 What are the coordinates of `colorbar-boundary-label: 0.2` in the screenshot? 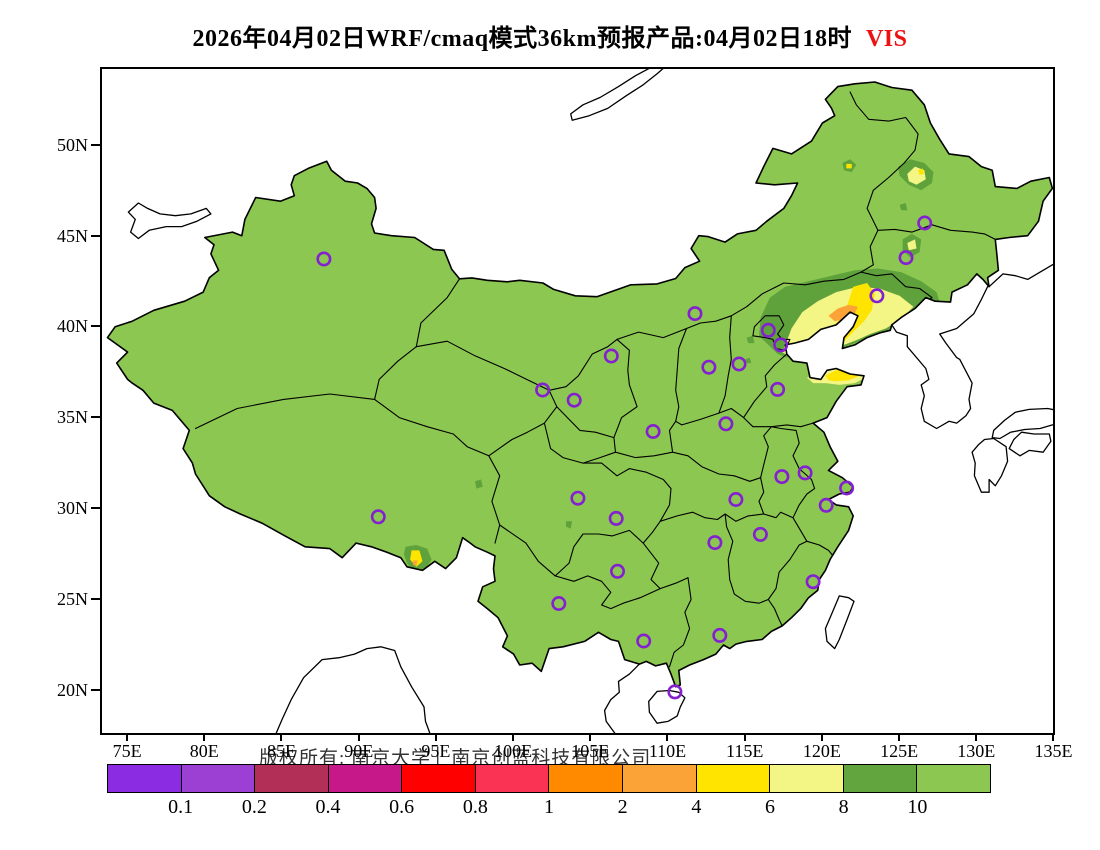 It's located at (254, 807).